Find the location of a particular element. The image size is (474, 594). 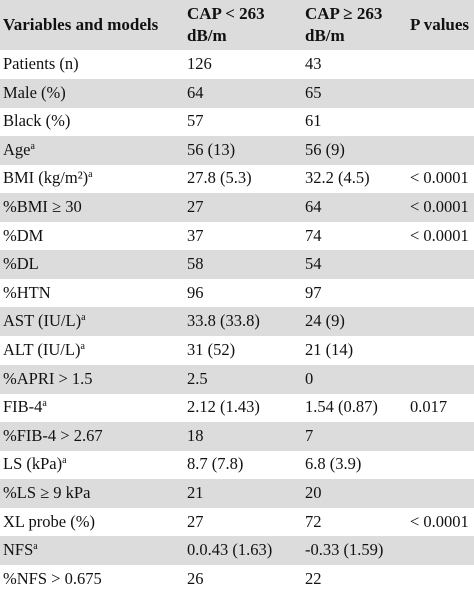

row-label-text: %DM is located at coordinates (23, 235).